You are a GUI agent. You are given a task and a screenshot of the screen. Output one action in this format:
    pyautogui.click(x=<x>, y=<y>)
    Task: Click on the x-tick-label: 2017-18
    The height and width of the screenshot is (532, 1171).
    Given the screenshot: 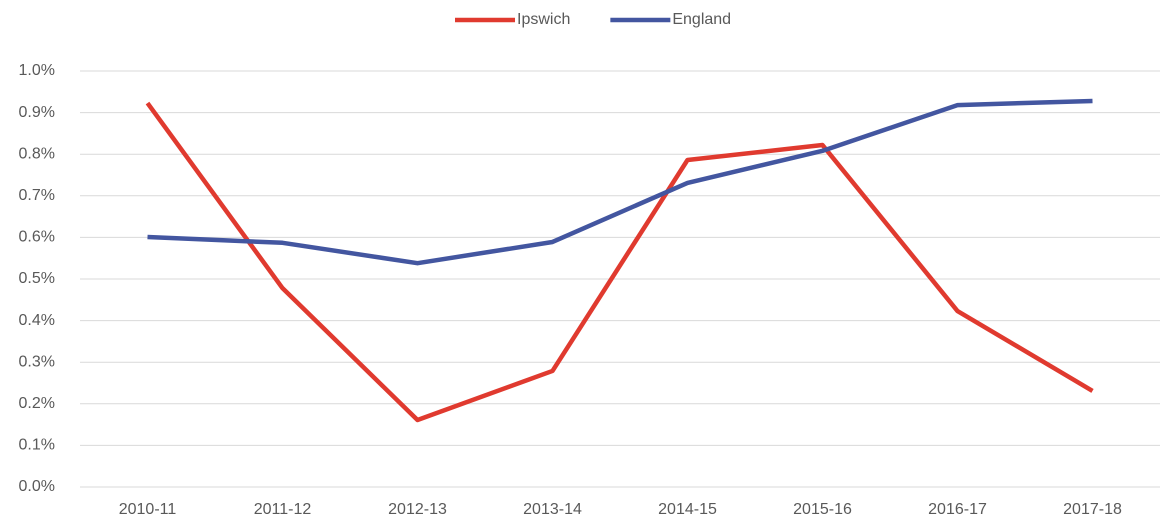 What is the action you would take?
    pyautogui.click(x=1092, y=509)
    